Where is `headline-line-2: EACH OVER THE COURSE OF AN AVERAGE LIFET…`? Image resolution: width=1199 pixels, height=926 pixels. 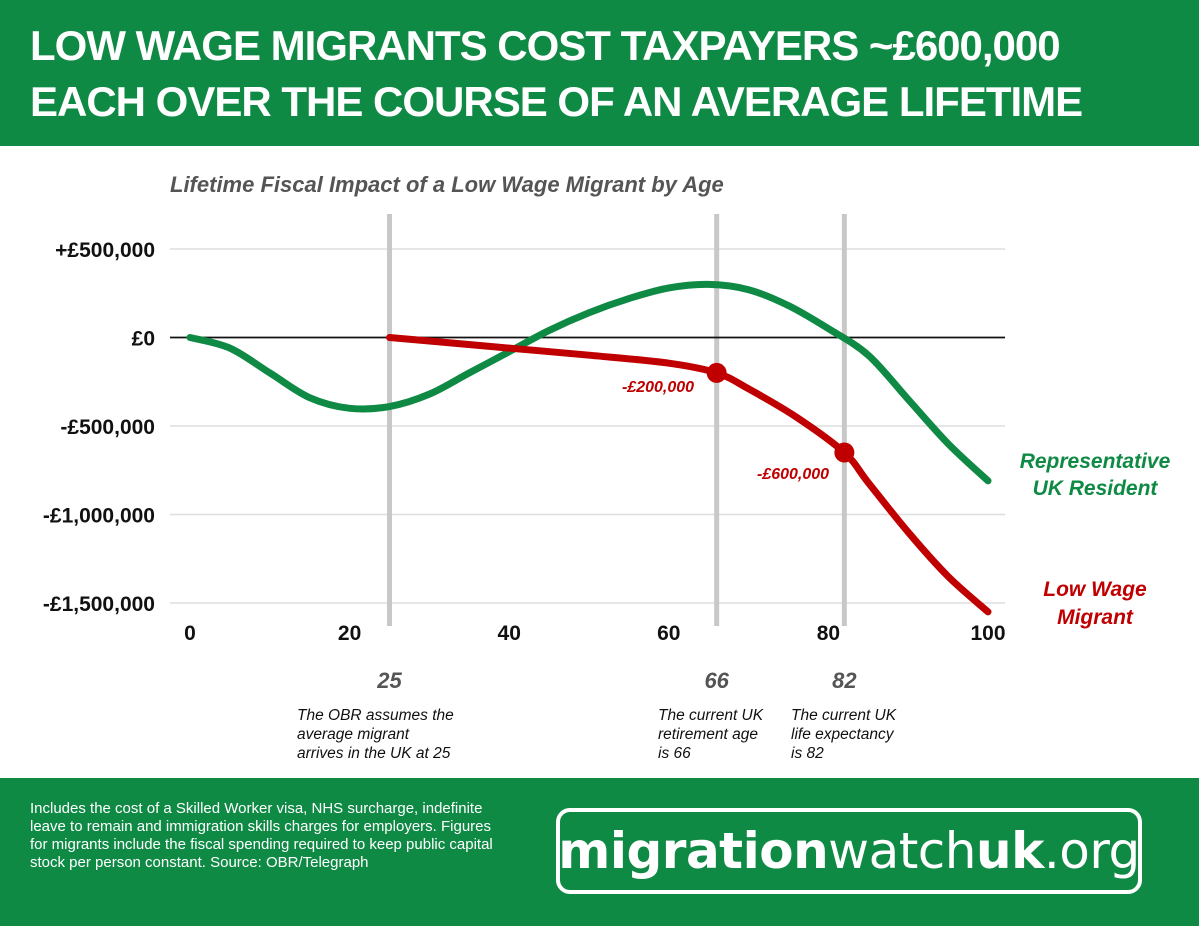
headline-line-2: EACH OVER THE COURSE OF AN AVERAGE LIFET… is located at coordinates (556, 101).